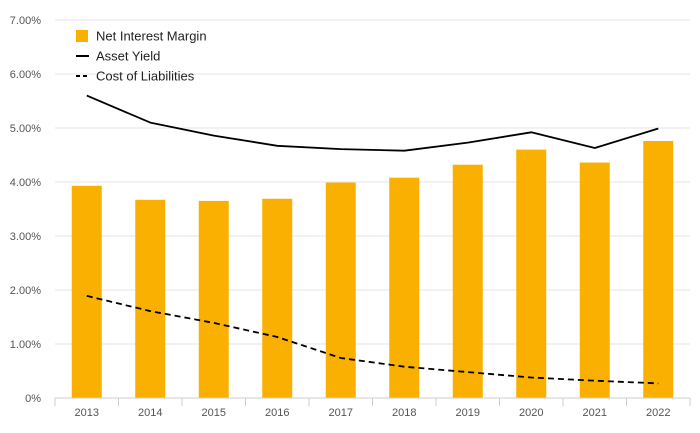 The width and height of the screenshot is (700, 433). What do you see at coordinates (33, 399) in the screenshot?
I see `y-tick-label: 0%` at bounding box center [33, 399].